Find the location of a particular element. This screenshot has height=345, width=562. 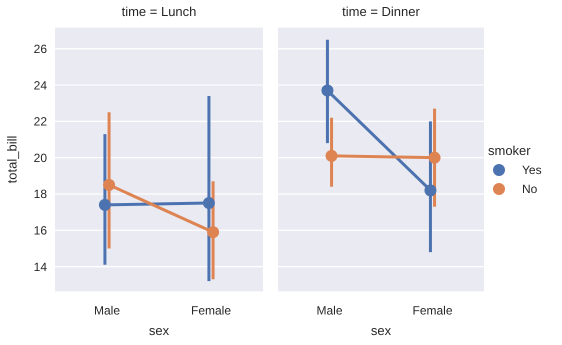

y-tick-label: 24 is located at coordinates (41, 85).